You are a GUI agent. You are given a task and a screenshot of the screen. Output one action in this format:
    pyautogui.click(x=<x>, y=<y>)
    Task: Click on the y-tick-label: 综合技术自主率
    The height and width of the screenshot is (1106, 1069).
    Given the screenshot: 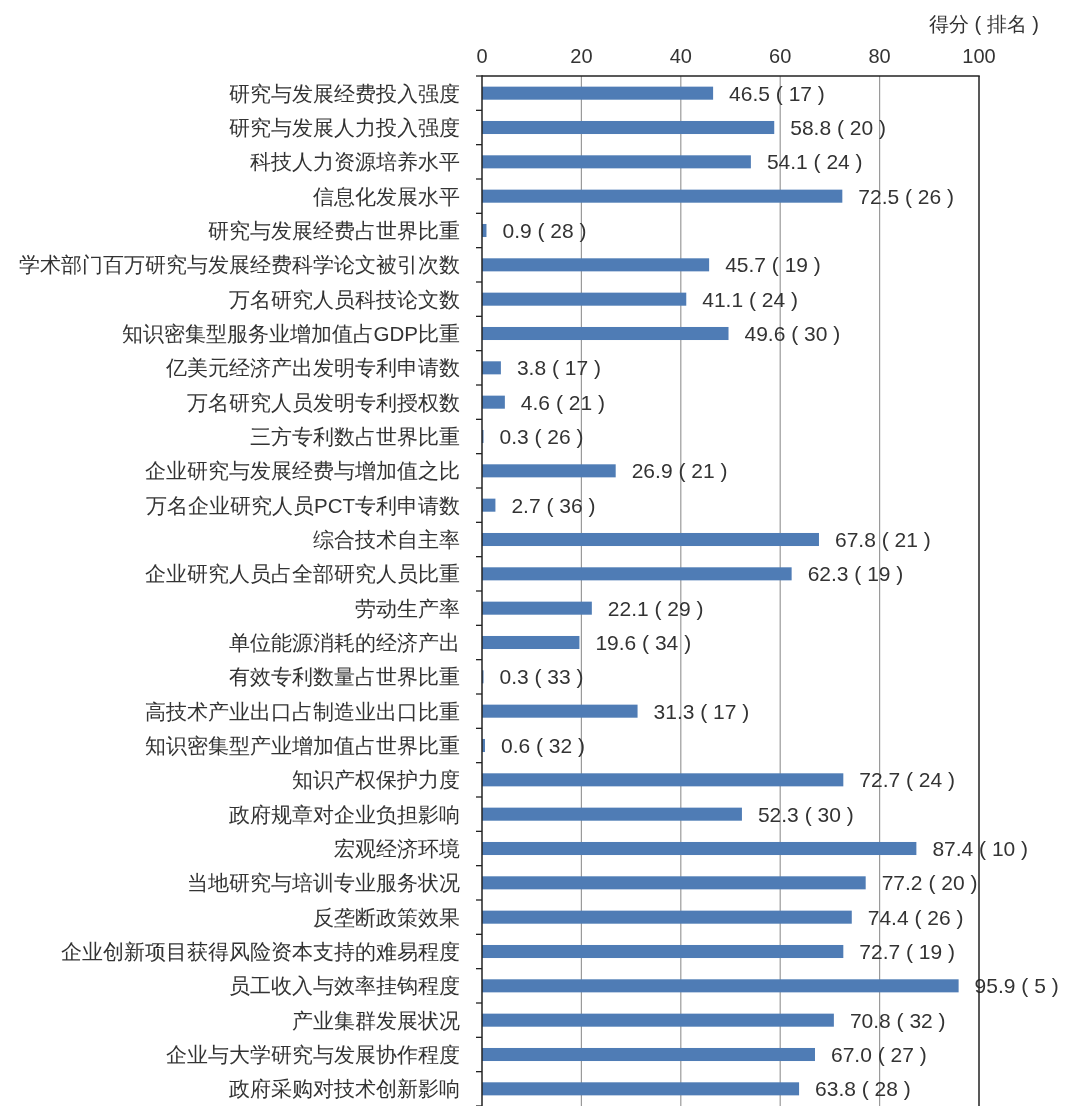 What is the action you would take?
    pyautogui.click(x=386, y=539)
    